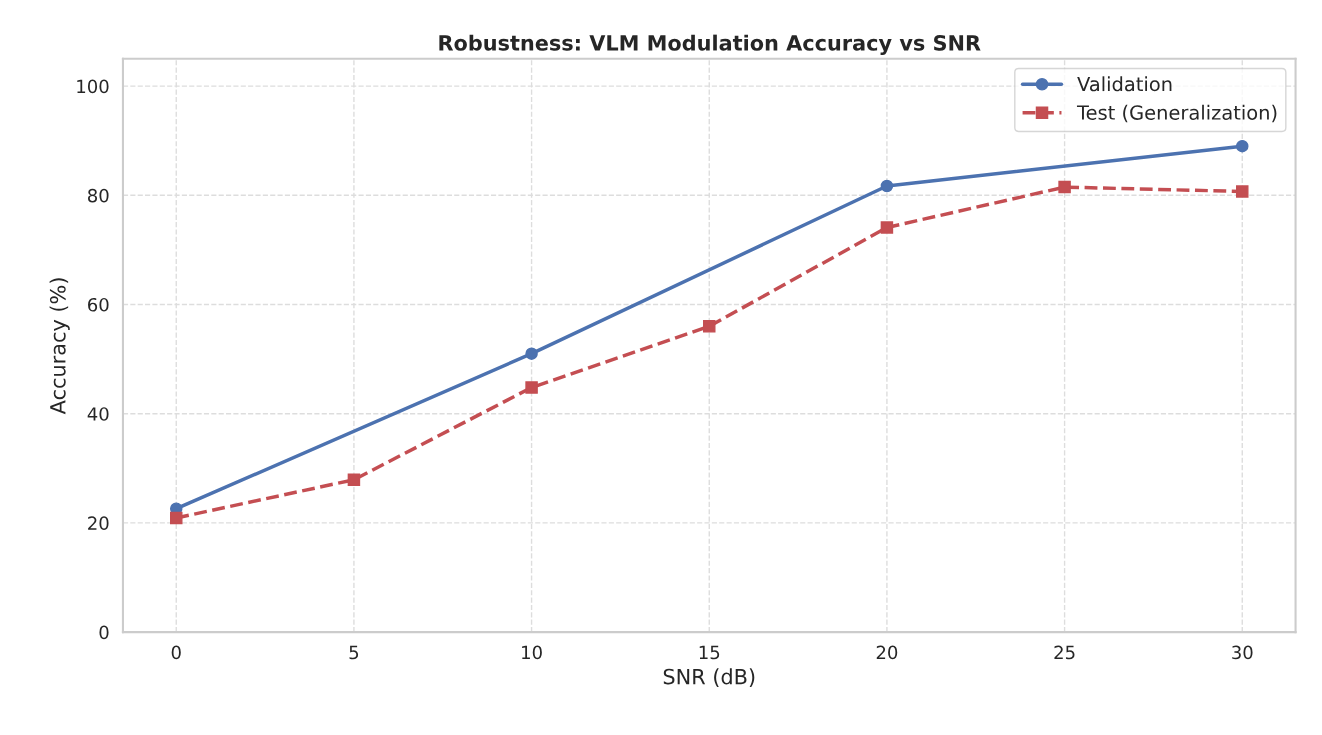 Image resolution: width=1322 pixels, height=735 pixels. Describe the element at coordinates (354, 652) in the screenshot. I see `x-tick-label: 5` at that location.